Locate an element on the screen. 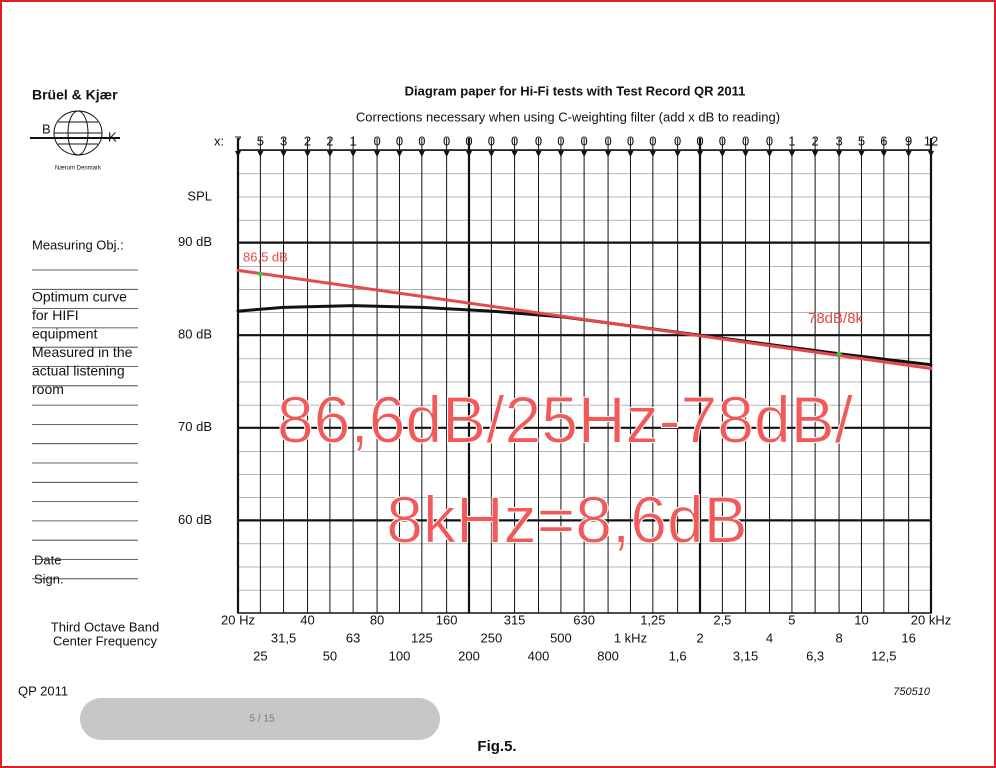  panel-text: for HIFI is located at coordinates (55, 315).